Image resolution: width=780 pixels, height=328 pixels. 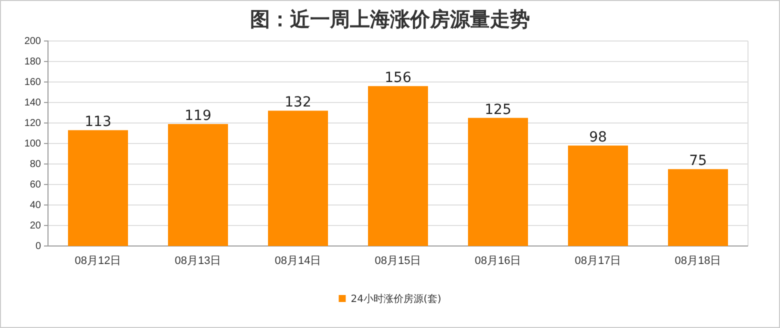 I want to click on y-tick-label: 200, so click(x=33, y=42).